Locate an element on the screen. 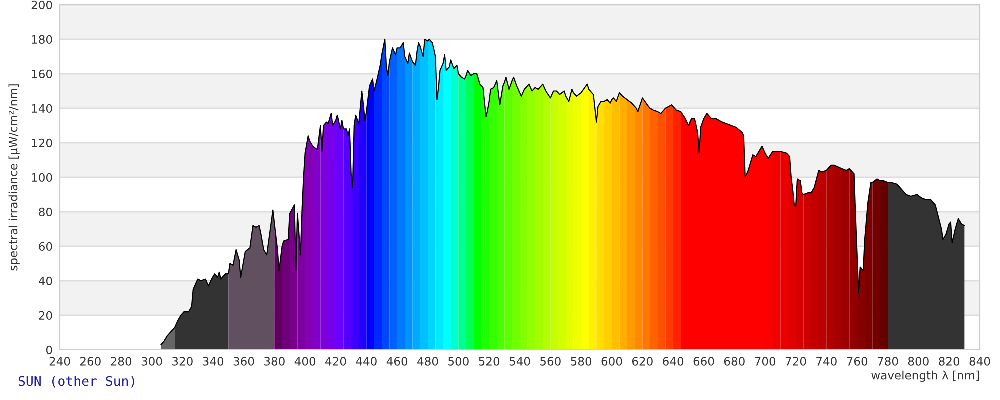  x-tick-label: 820 is located at coordinates (949, 361).